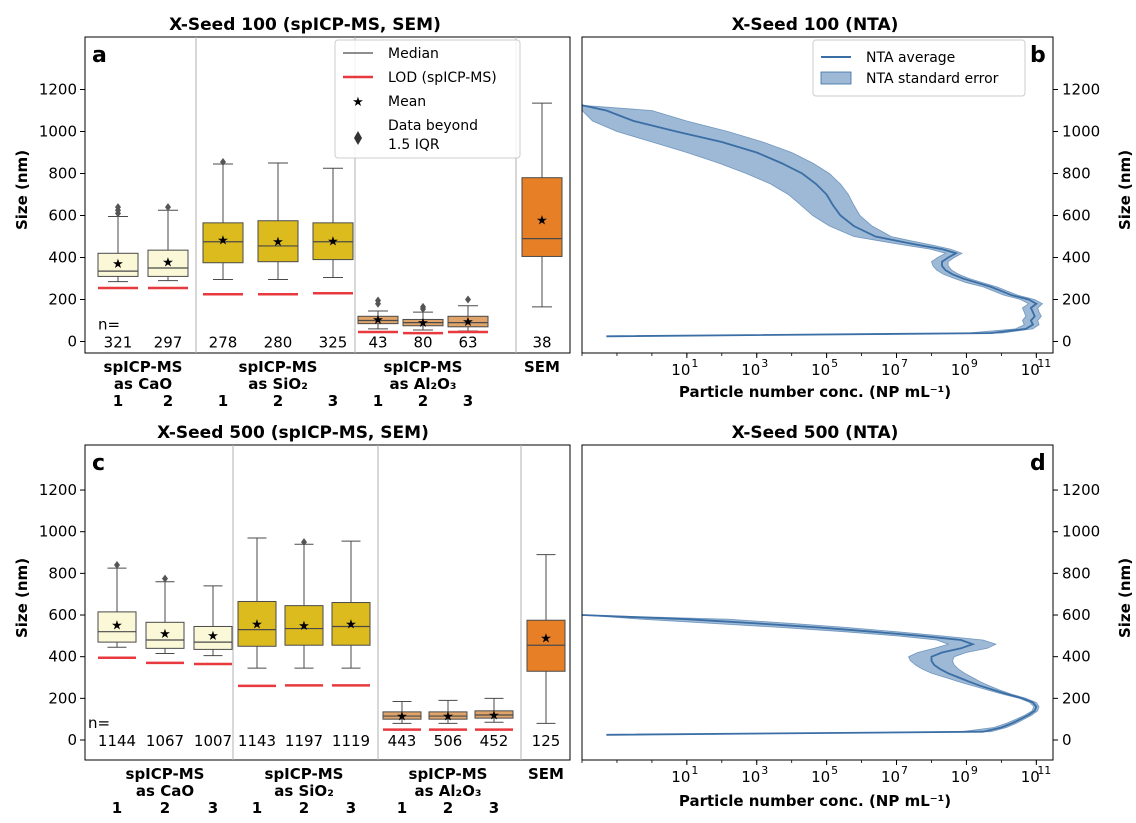  I want to click on n-count: 452, so click(494, 741).